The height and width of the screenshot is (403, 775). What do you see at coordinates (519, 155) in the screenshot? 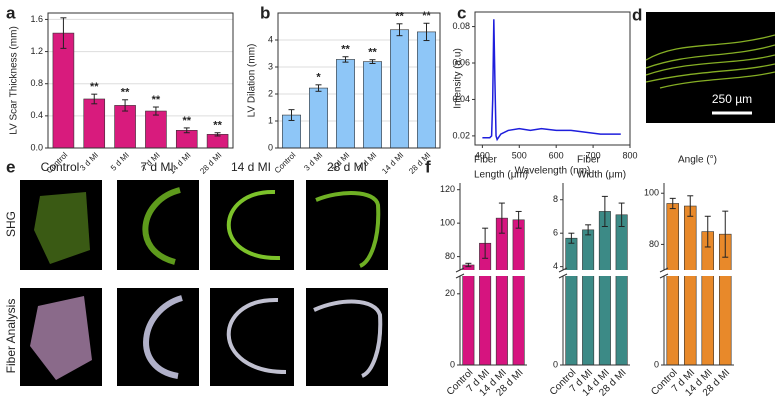
I see `x-tick-label: 500` at bounding box center [519, 155].